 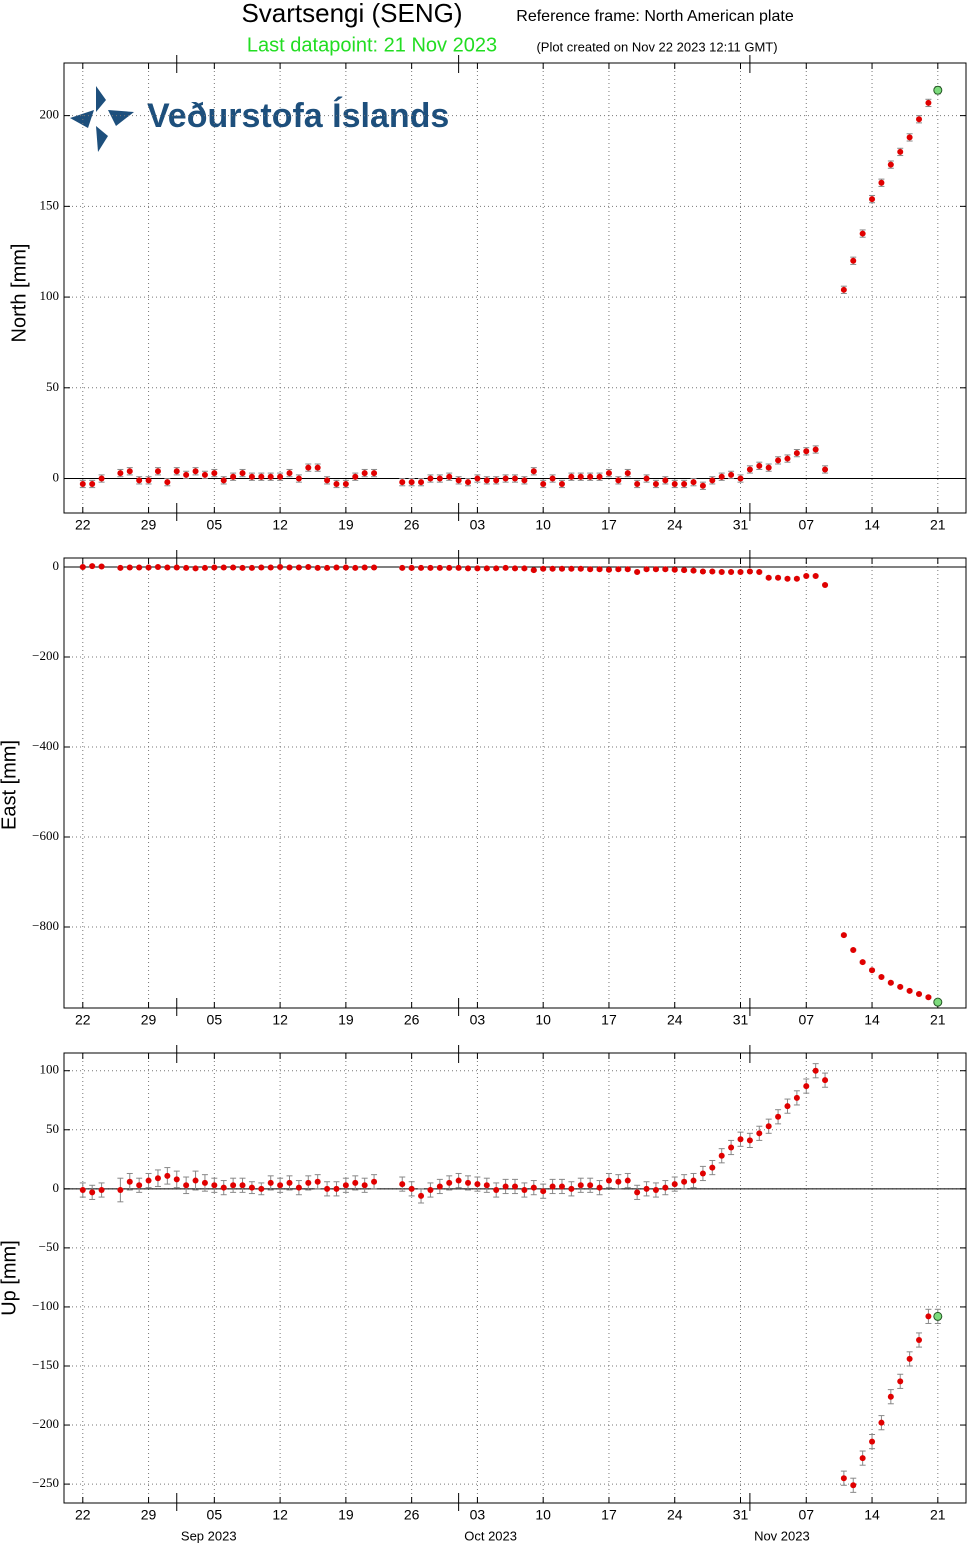 I want to click on y-axis-label: East [mm], so click(x=10, y=785).